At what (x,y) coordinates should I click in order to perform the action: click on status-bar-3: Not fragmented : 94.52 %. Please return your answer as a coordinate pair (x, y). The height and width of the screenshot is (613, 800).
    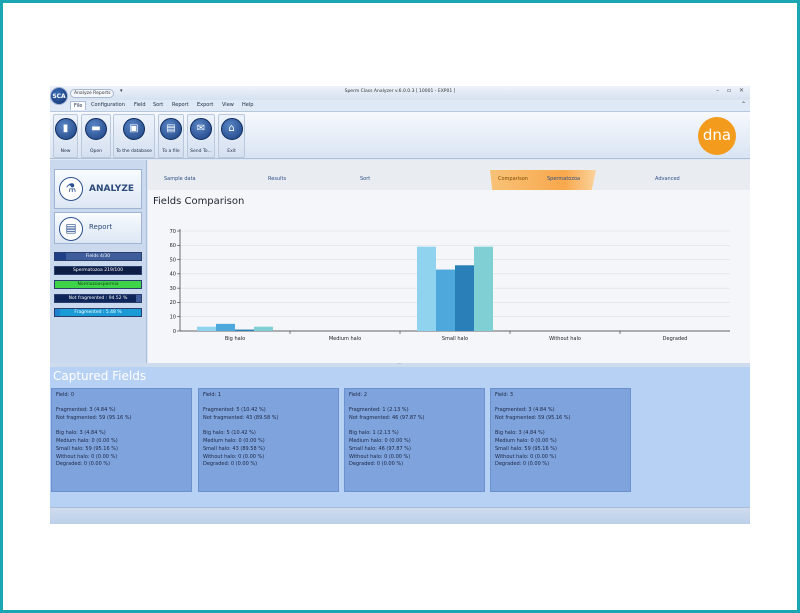
    Looking at the image, I should click on (98, 298).